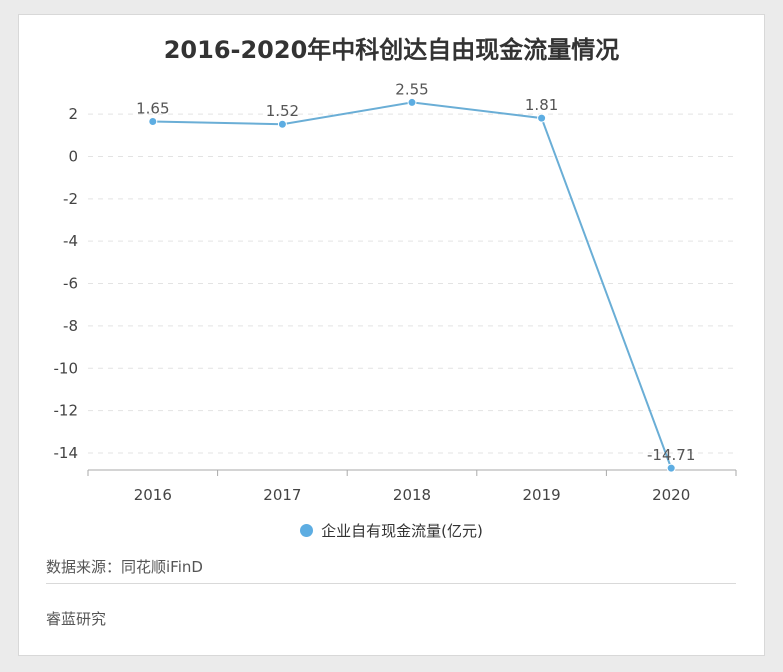  What do you see at coordinates (391, 583) in the screenshot?
I see `divider` at bounding box center [391, 583].